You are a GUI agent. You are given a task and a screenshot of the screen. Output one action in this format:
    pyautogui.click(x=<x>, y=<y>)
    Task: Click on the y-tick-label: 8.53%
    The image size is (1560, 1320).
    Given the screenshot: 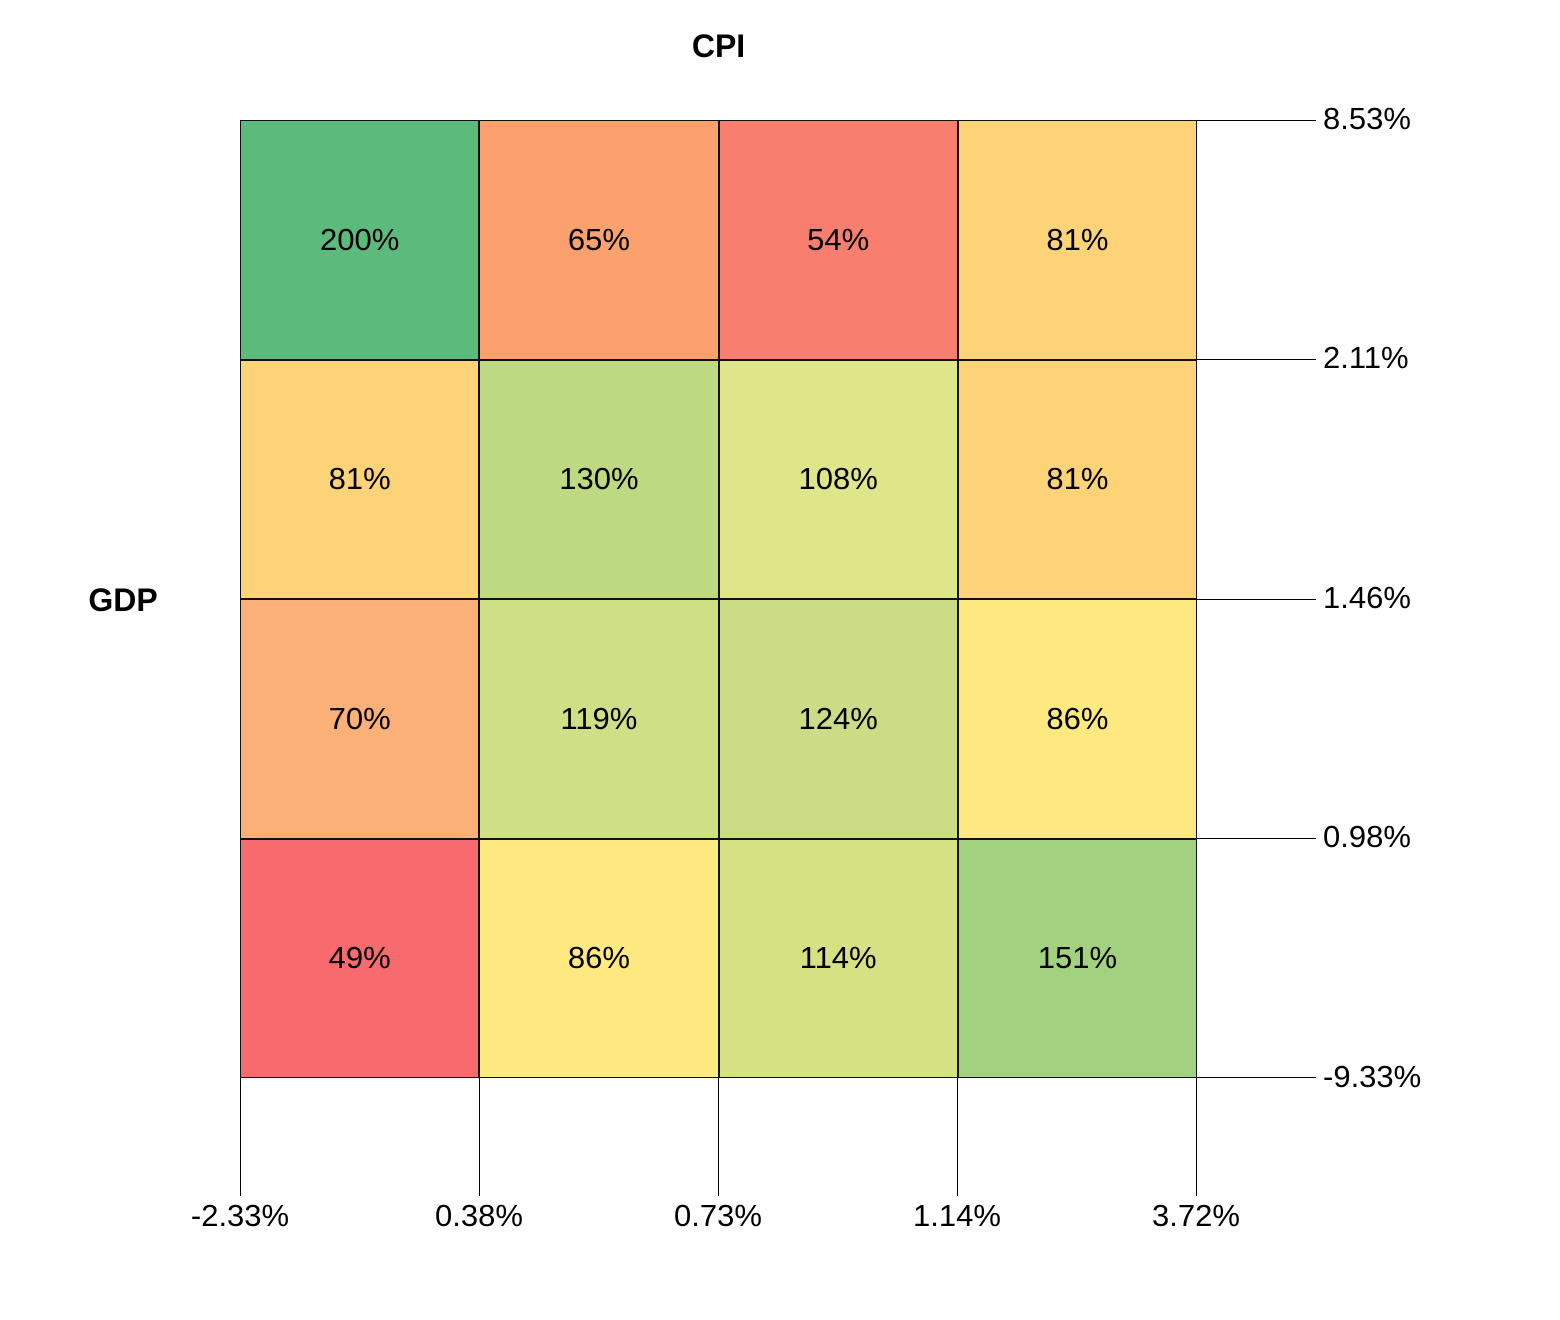 What is the action you would take?
    pyautogui.click(x=1367, y=118)
    